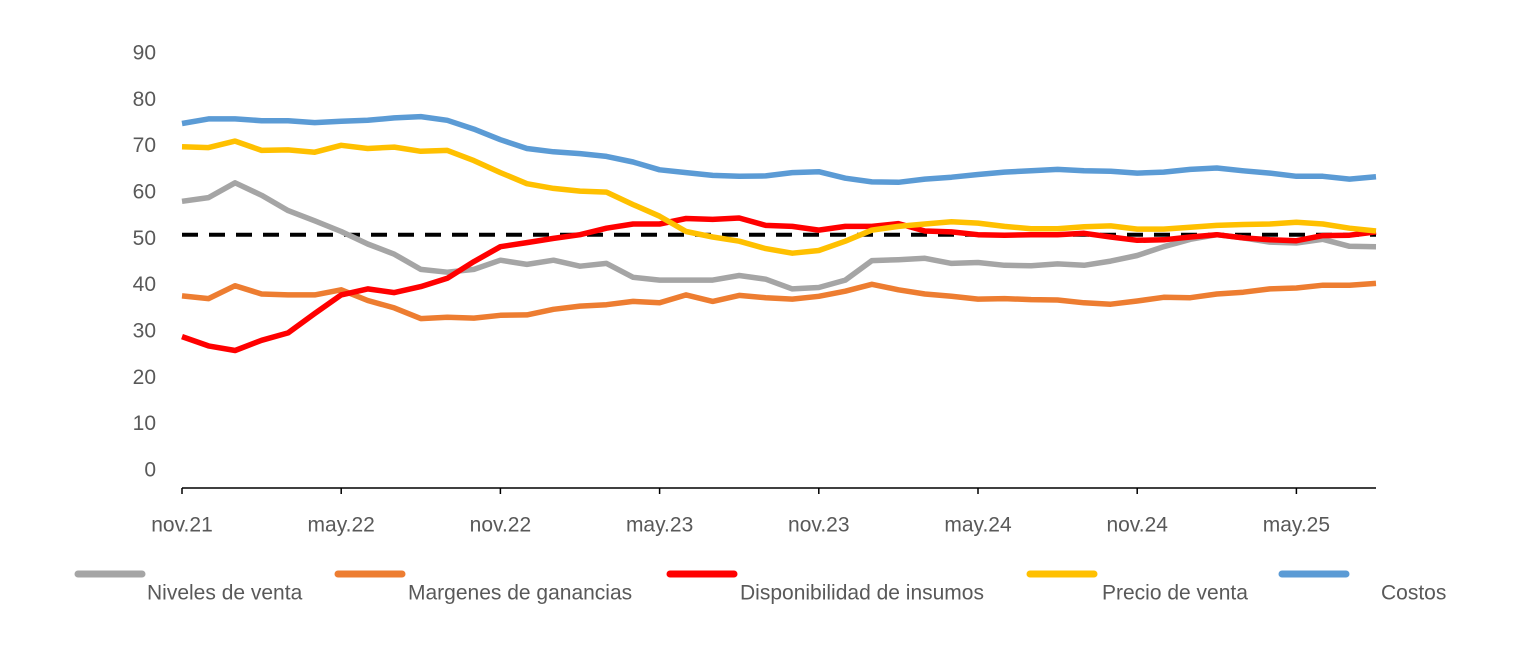 Image resolution: width=1535 pixels, height=652 pixels. I want to click on legend-label: Margenes de ganancias, so click(520, 593).